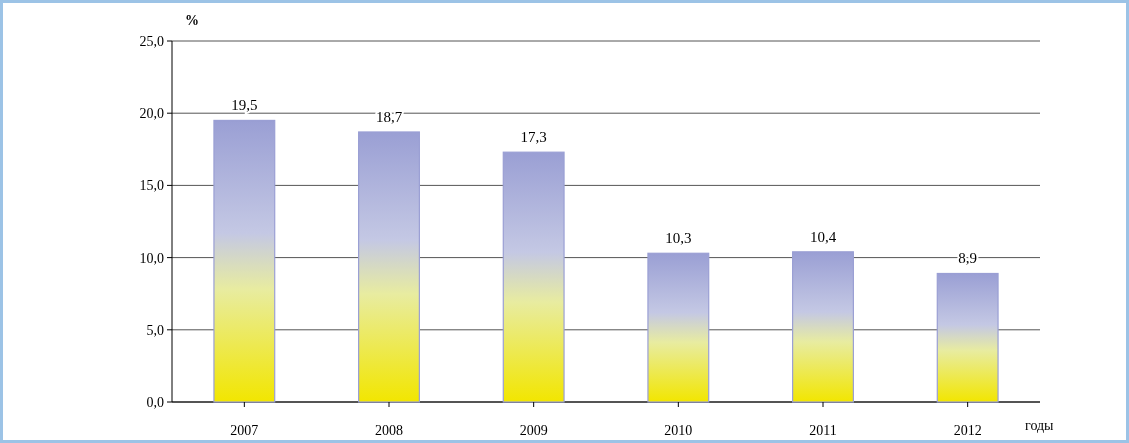 Image resolution: width=1129 pixels, height=443 pixels. I want to click on data-label: 19,5, so click(244, 105).